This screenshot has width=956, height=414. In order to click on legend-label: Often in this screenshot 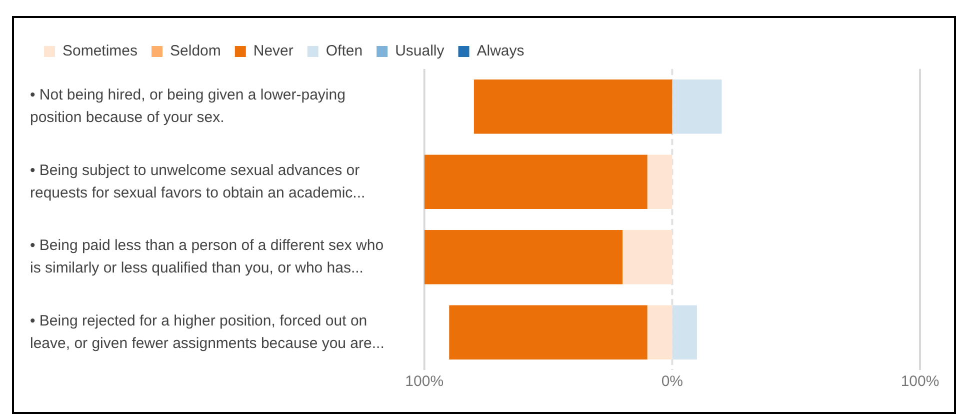, I will do `click(344, 51)`.